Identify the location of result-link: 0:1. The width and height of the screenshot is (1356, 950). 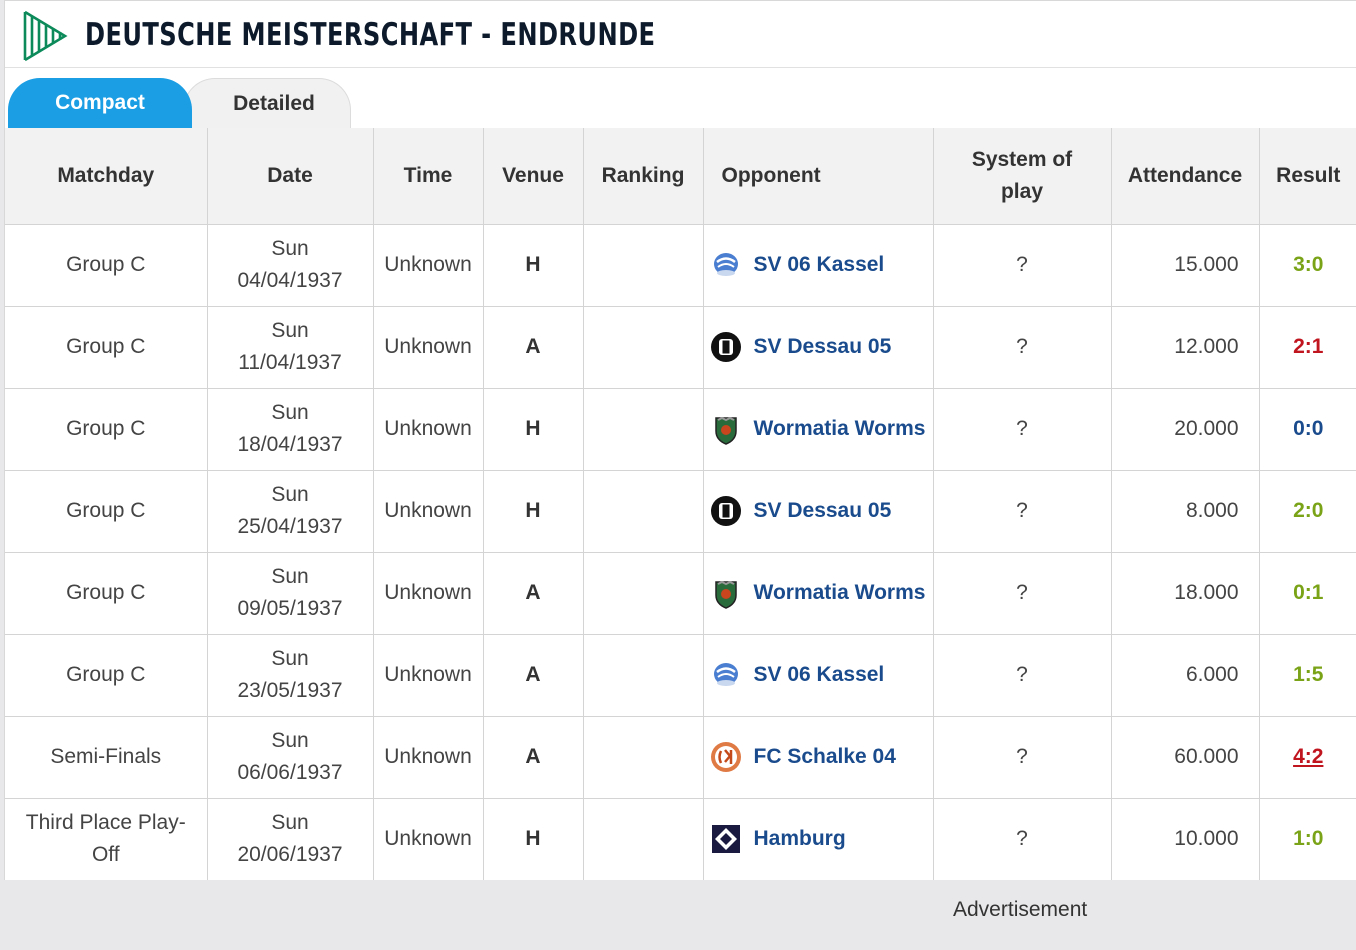
(1308, 592).